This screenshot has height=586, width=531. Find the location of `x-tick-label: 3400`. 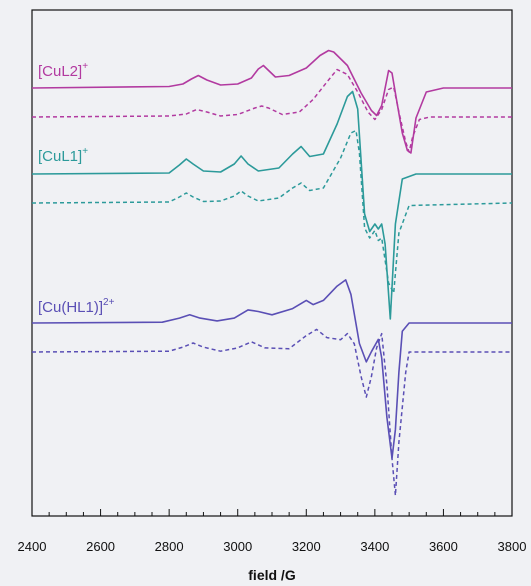

x-tick-label: 3400 is located at coordinates (374, 546).